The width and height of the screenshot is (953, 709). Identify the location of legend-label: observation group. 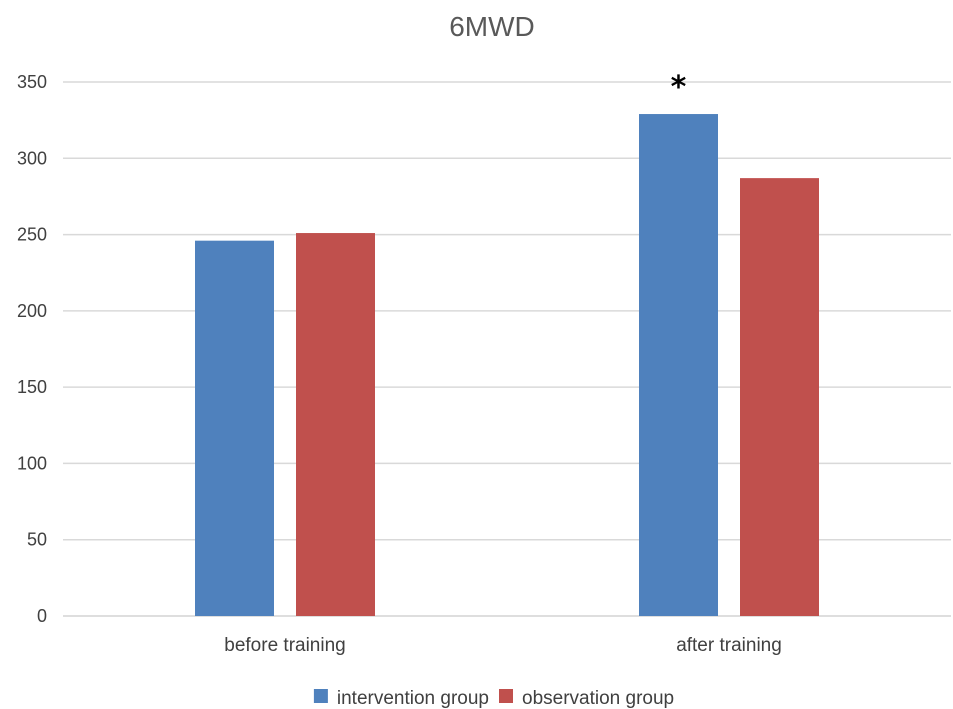
(598, 698).